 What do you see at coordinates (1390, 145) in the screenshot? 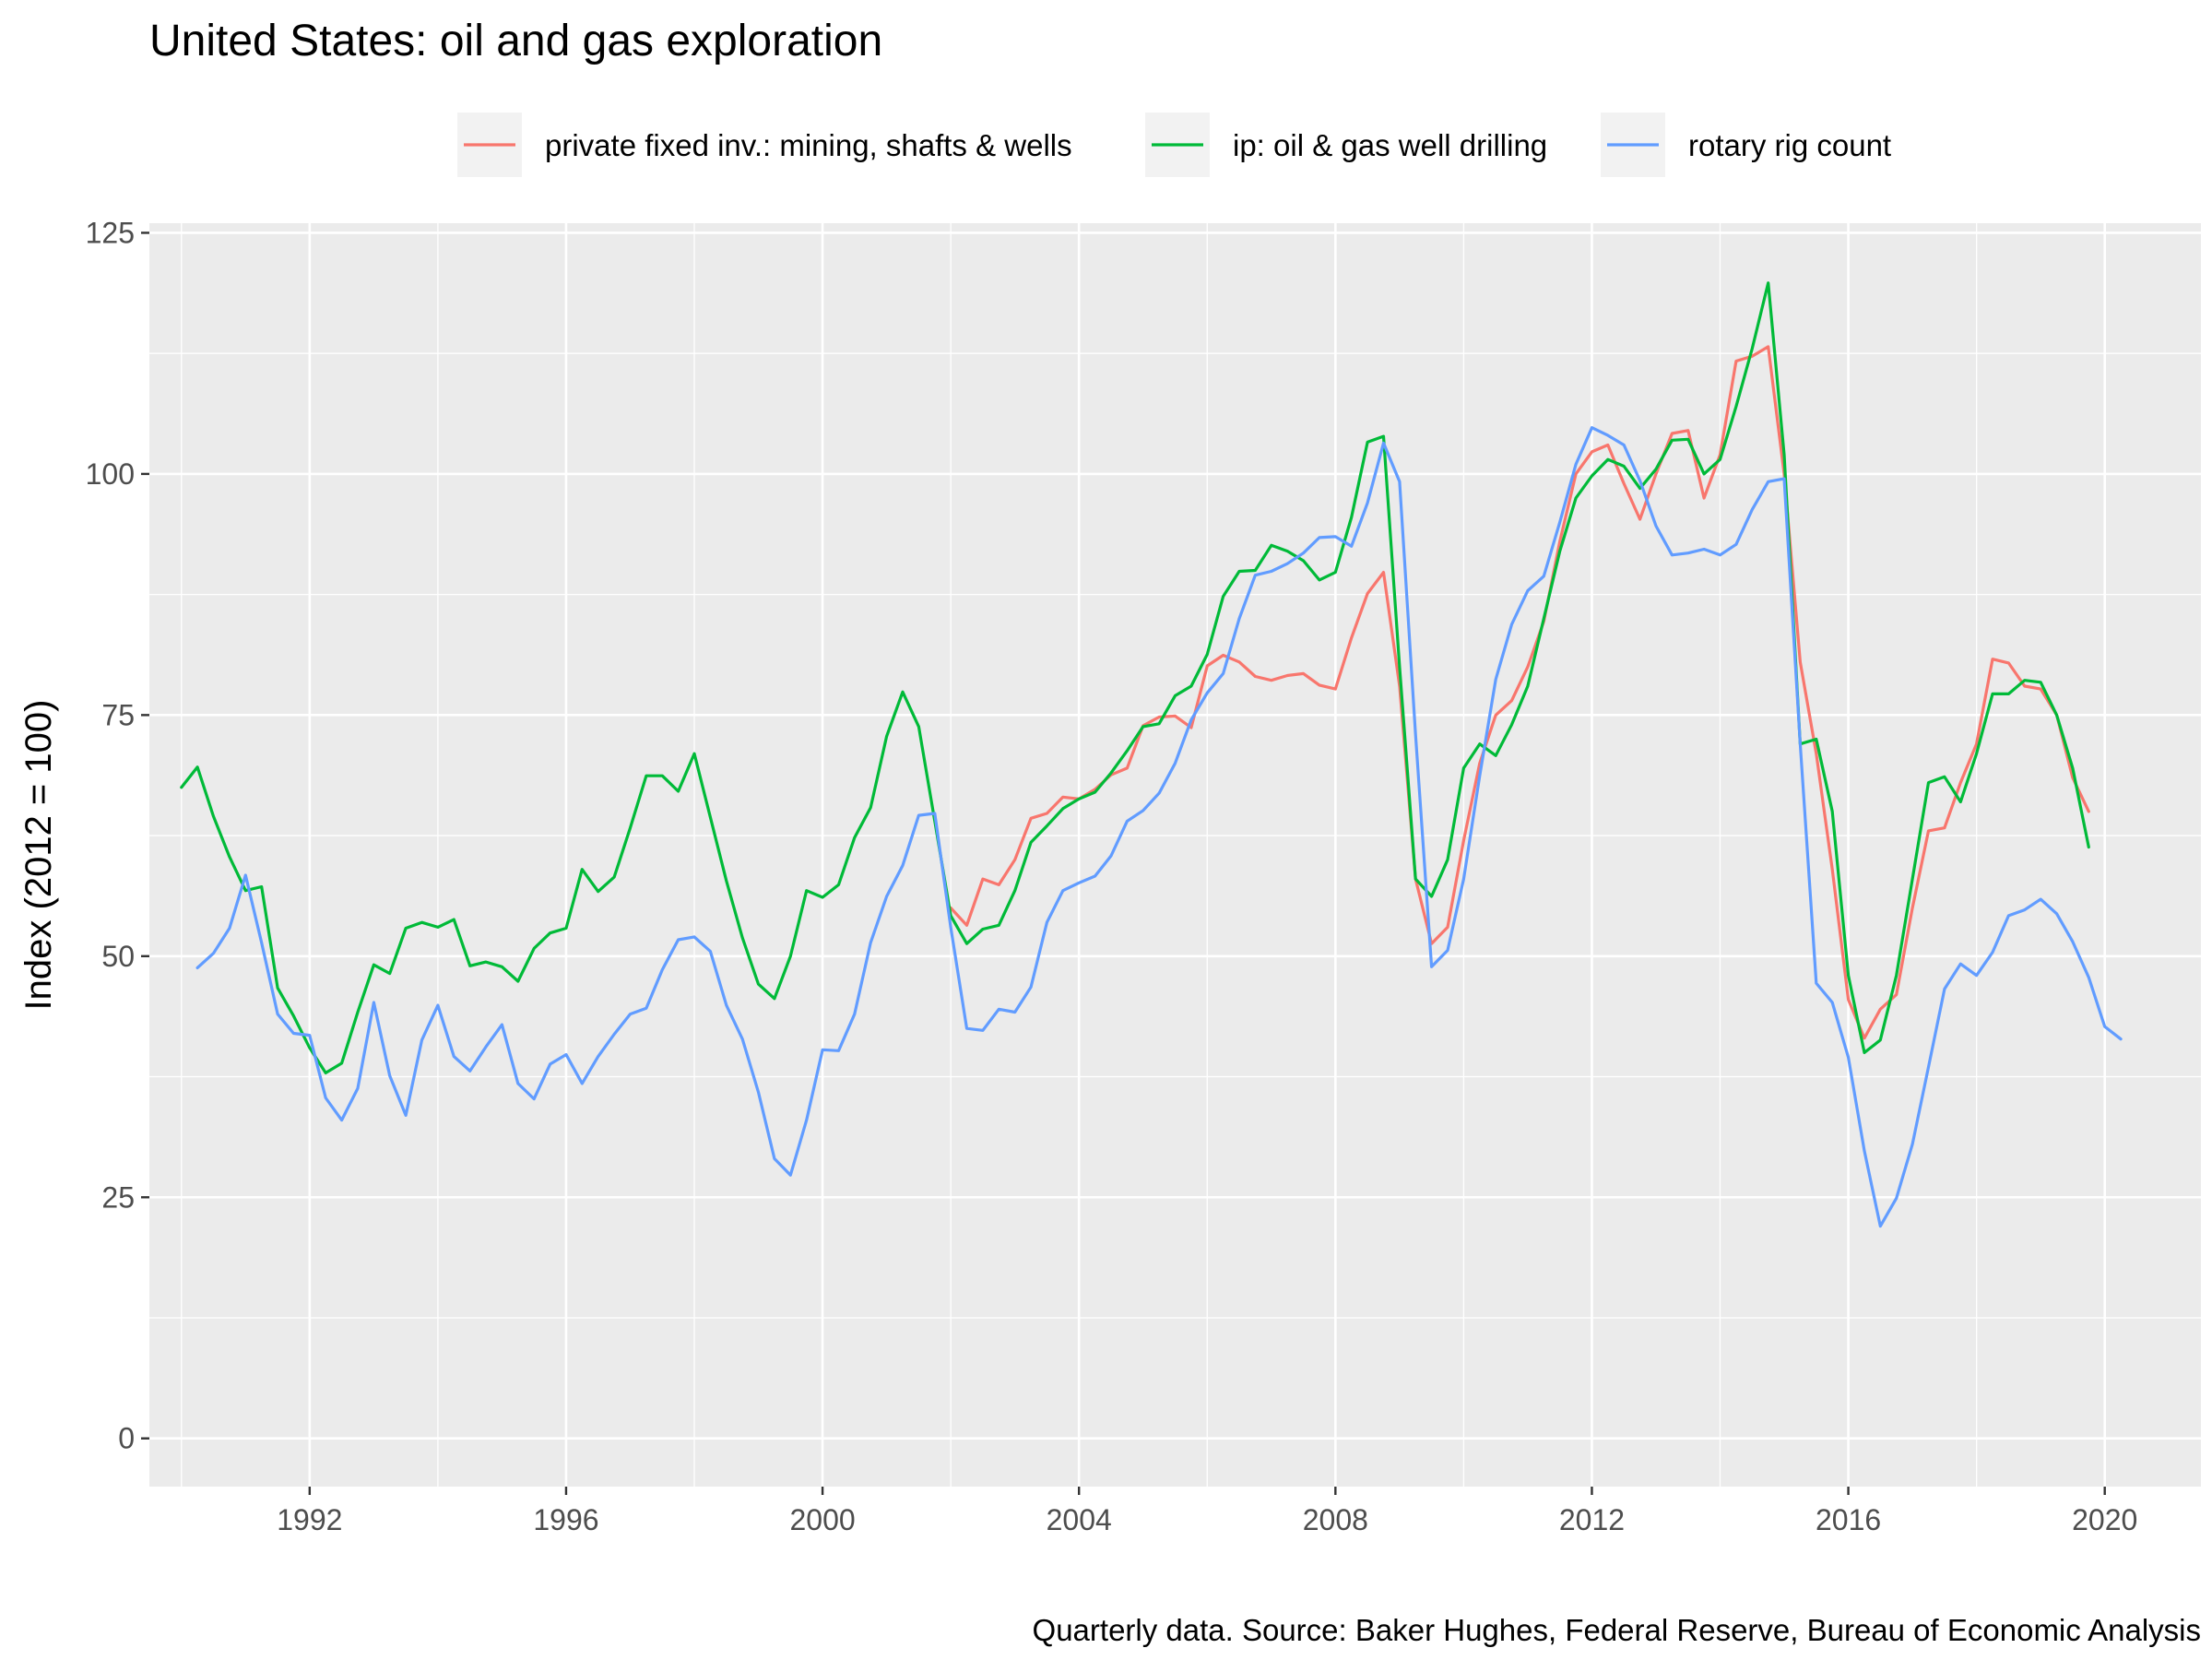
I see `legend-label-ip-oil-gas-well-drilling: ip: oil & gas well drilling` at bounding box center [1390, 145].